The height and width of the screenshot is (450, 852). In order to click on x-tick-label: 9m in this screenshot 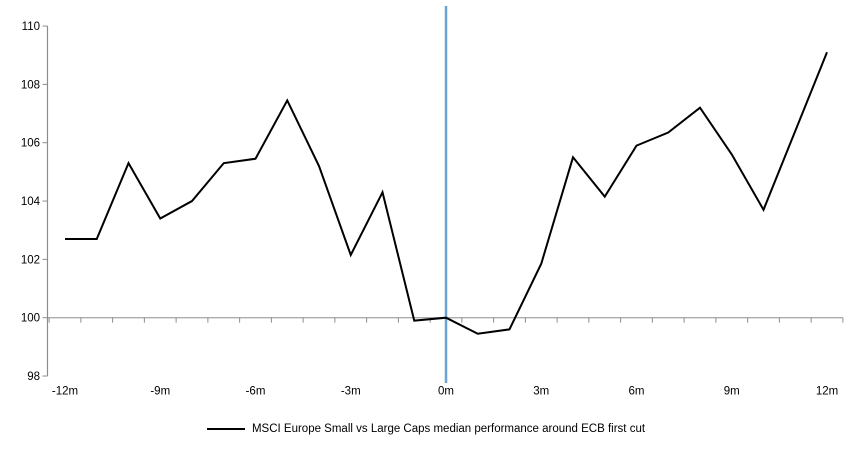, I will do `click(732, 392)`.